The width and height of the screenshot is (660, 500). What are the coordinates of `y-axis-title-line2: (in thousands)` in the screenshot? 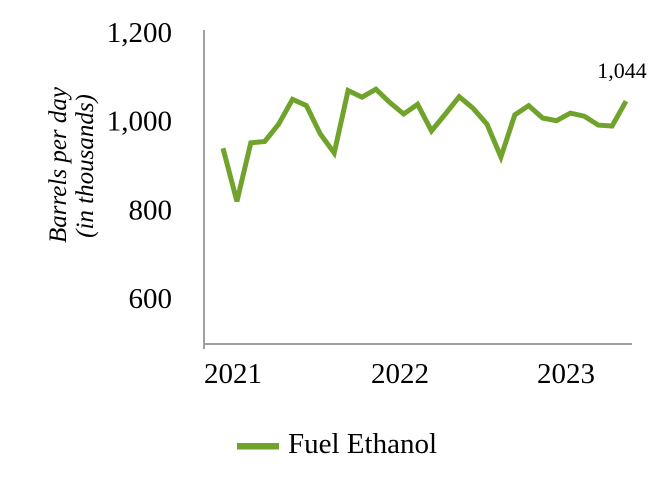 It's located at (85, 166).